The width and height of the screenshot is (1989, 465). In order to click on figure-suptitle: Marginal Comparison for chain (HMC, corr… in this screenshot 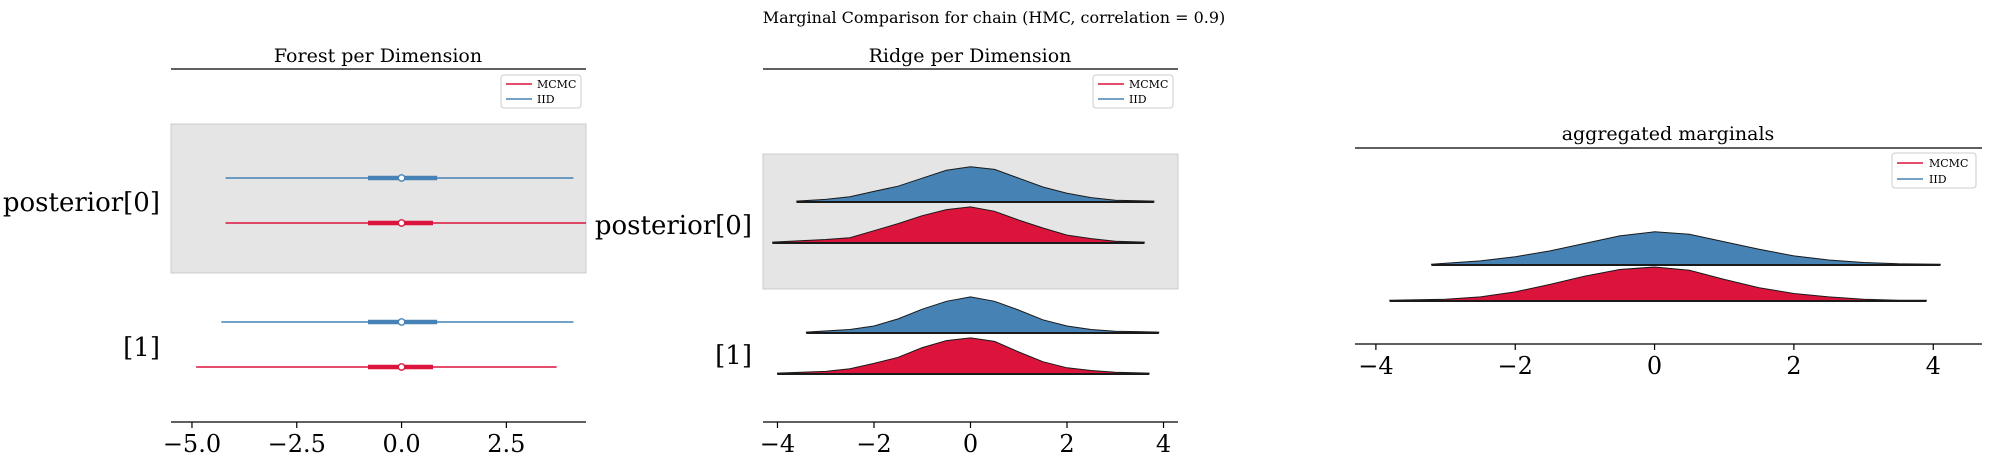, I will do `click(994, 17)`.